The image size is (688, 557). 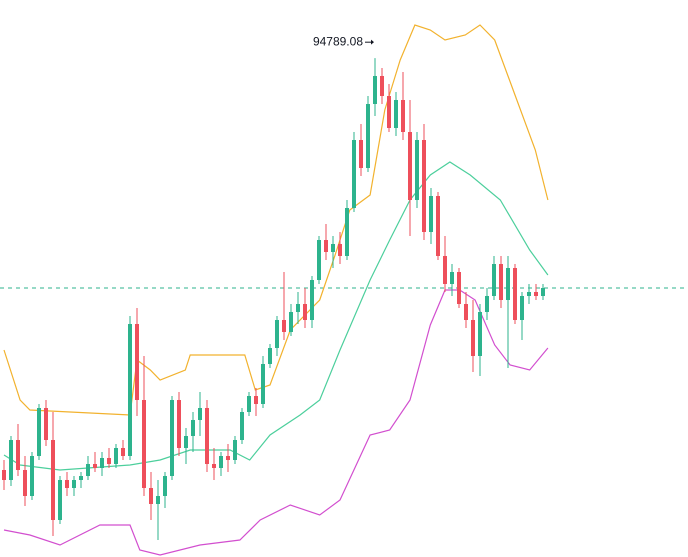 What do you see at coordinates (372, 42) in the screenshot?
I see `max-price-arrowhead` at bounding box center [372, 42].